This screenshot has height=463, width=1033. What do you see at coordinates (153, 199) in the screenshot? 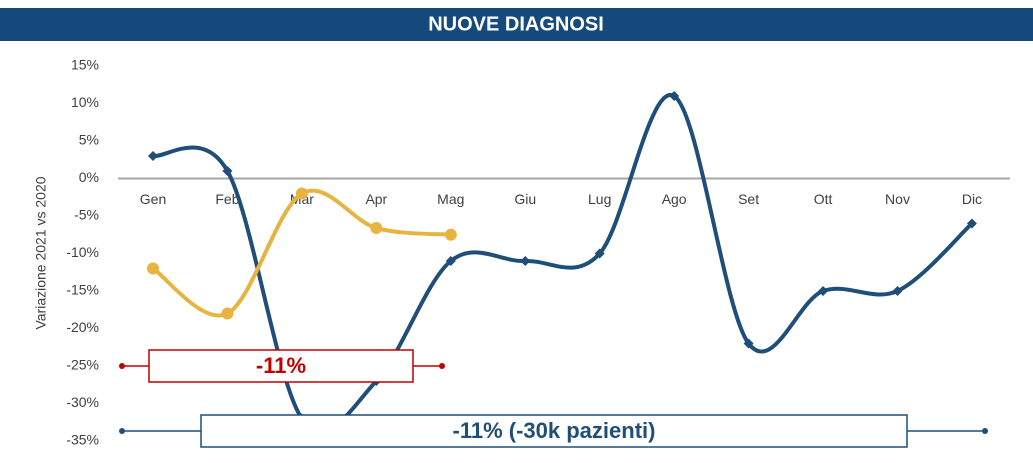
I see `x-tick-label: Gen` at bounding box center [153, 199].